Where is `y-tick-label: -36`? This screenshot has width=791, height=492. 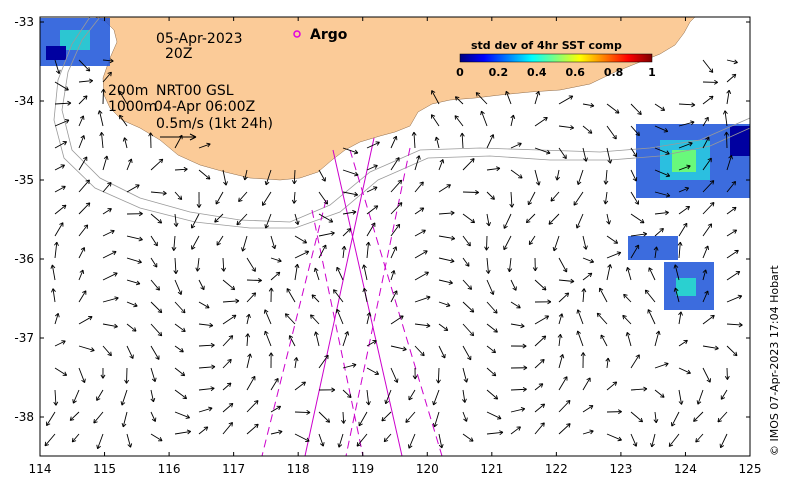 y-tick-label: -36 is located at coordinates (24, 259).